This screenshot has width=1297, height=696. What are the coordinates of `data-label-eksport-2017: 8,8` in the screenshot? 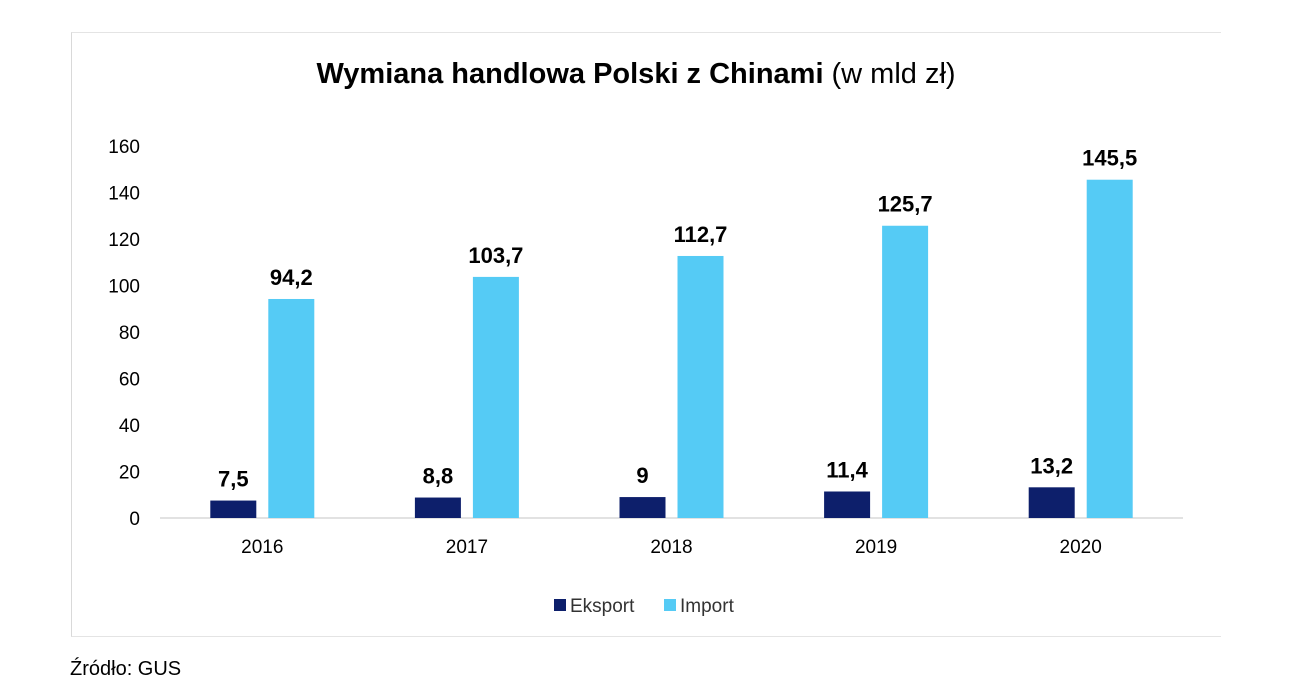 It's located at (438, 476).